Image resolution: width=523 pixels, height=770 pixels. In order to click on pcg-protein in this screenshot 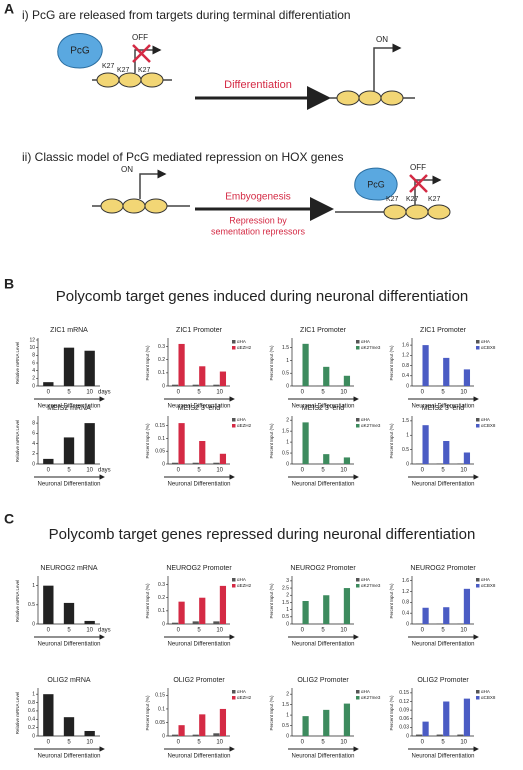, I will do `click(80, 51)`.